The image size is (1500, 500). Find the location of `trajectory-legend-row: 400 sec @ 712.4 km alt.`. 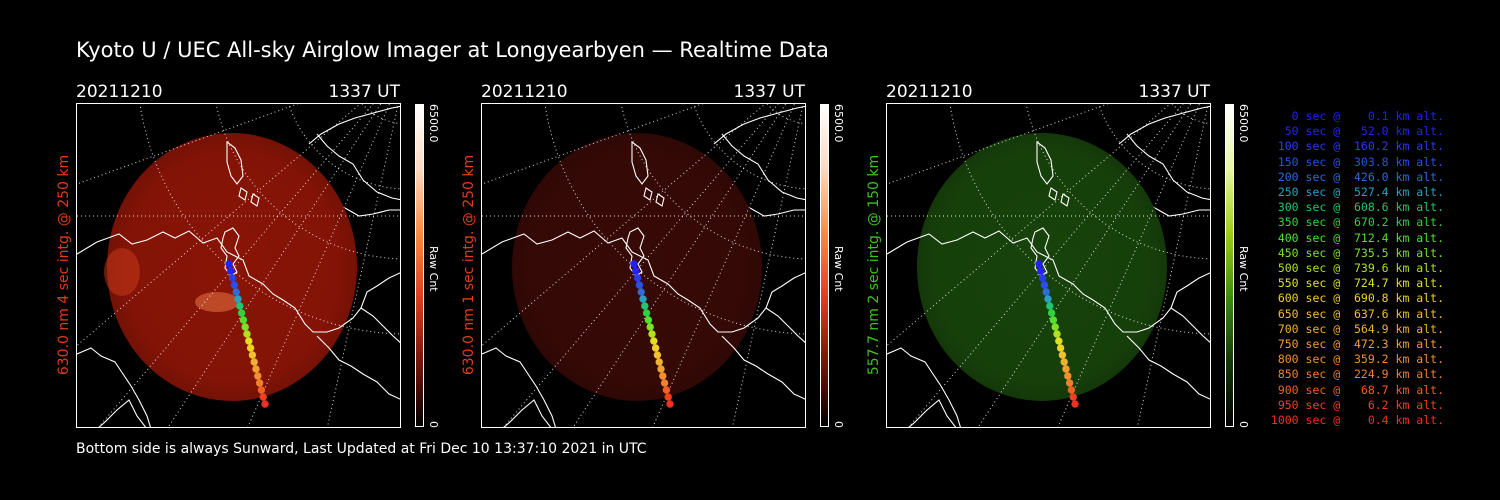

trajectory-legend-row: 400 sec @ 712.4 km alt. is located at coordinates (1357, 237).